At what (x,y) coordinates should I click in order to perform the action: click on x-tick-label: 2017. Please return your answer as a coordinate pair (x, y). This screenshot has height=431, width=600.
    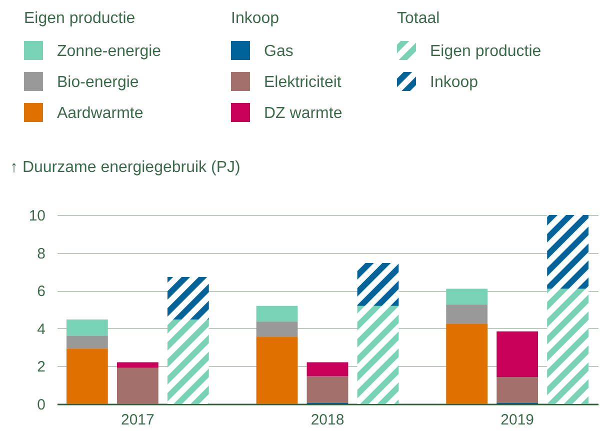
    Looking at the image, I should click on (137, 420).